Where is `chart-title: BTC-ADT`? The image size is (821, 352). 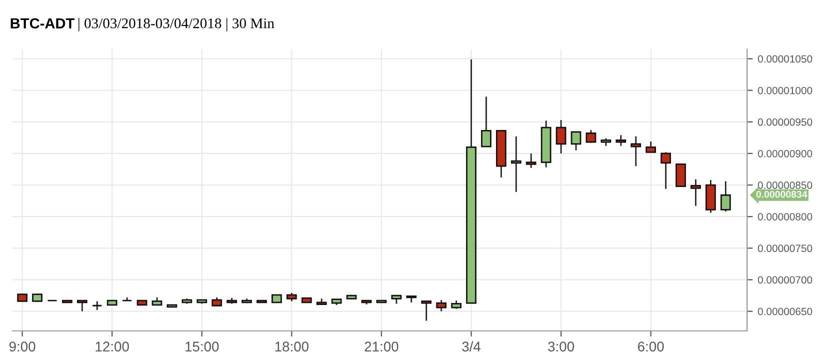 chart-title: BTC-ADT is located at coordinates (42, 23).